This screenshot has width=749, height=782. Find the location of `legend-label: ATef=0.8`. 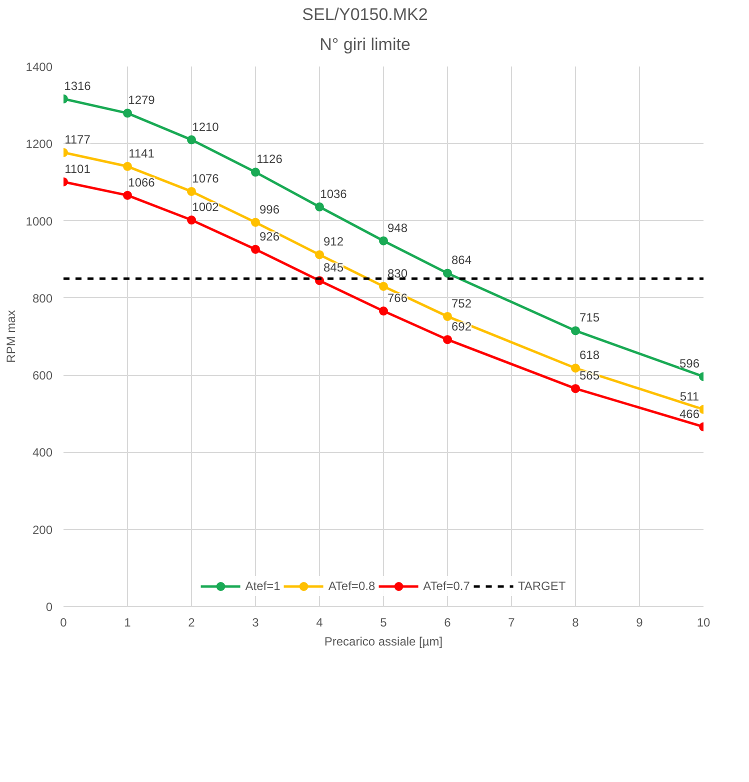

legend-label: ATef=0.8 is located at coordinates (352, 585).